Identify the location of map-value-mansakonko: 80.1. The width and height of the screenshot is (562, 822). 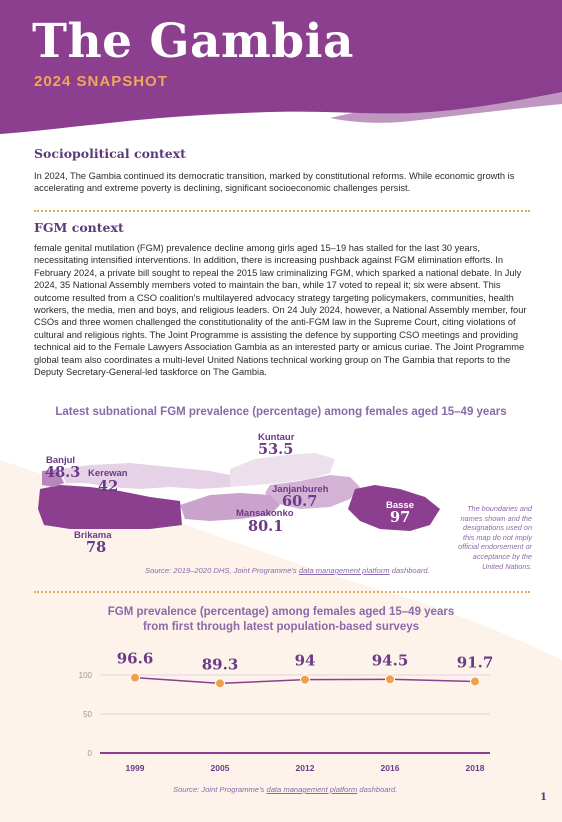
(266, 526).